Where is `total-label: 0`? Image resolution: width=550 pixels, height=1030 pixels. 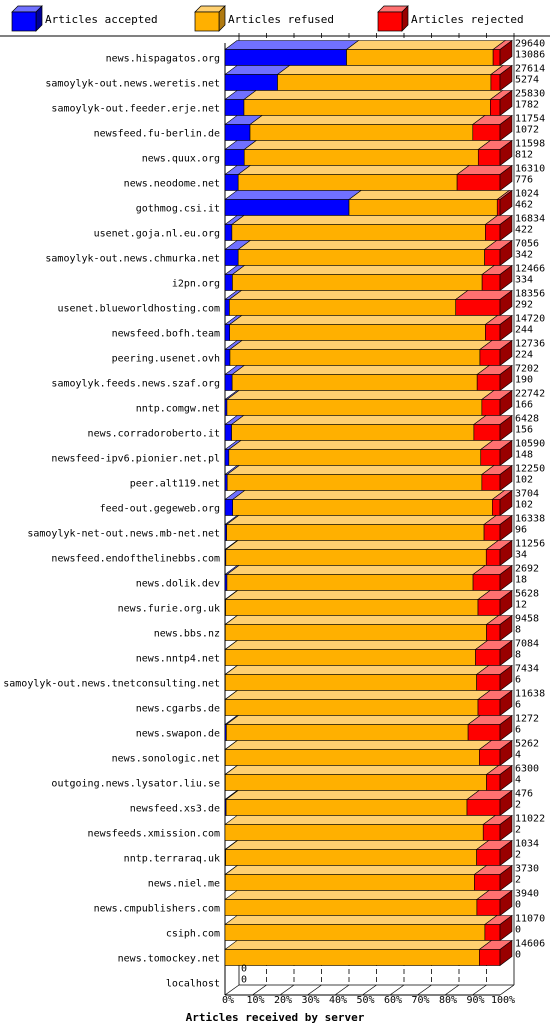
total-label: 0 is located at coordinates (244, 969).